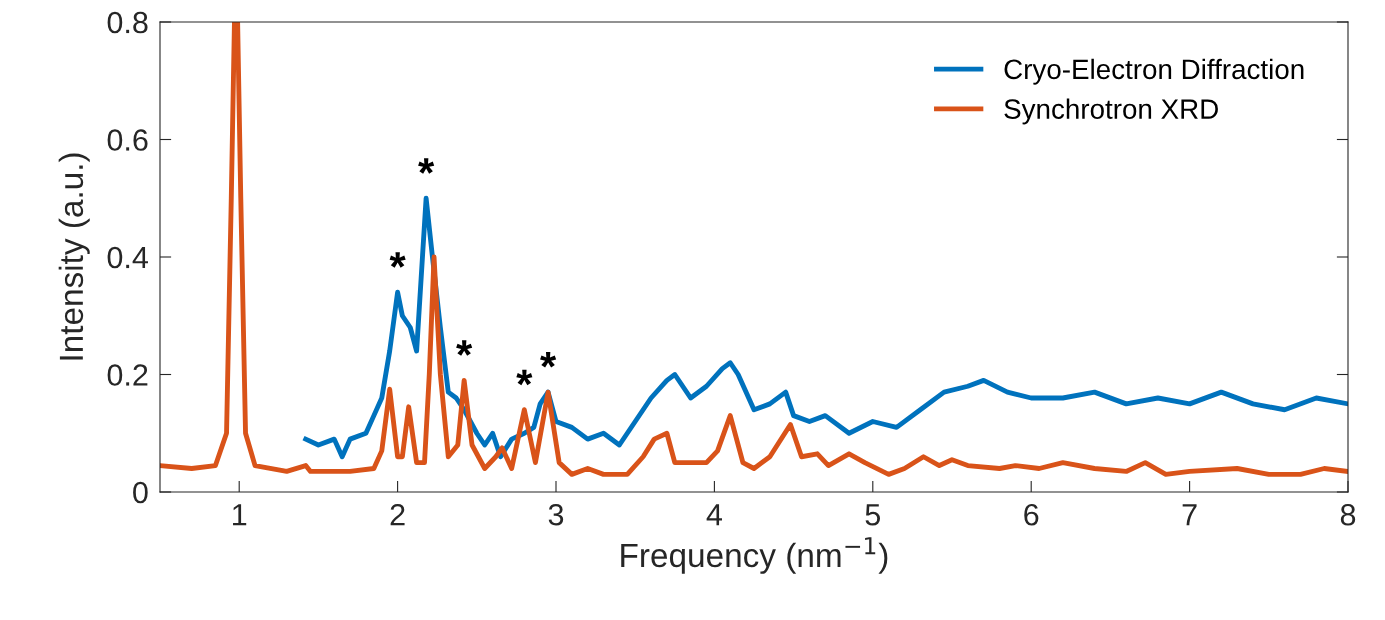  Describe the element at coordinates (754, 555) in the screenshot. I see `x-axis-title: Frequency (nm$^{−1}$)` at that location.